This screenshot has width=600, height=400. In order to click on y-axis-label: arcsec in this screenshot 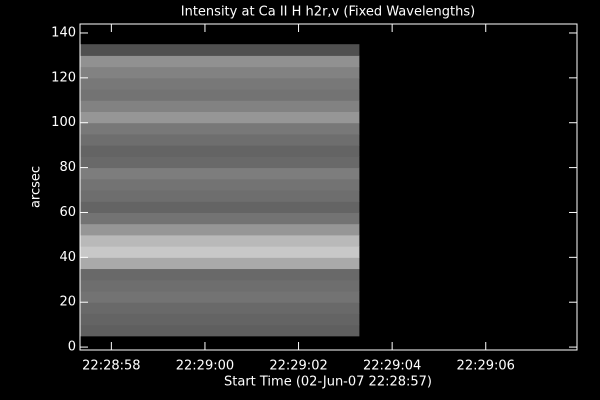, I will do `click(36, 187)`.